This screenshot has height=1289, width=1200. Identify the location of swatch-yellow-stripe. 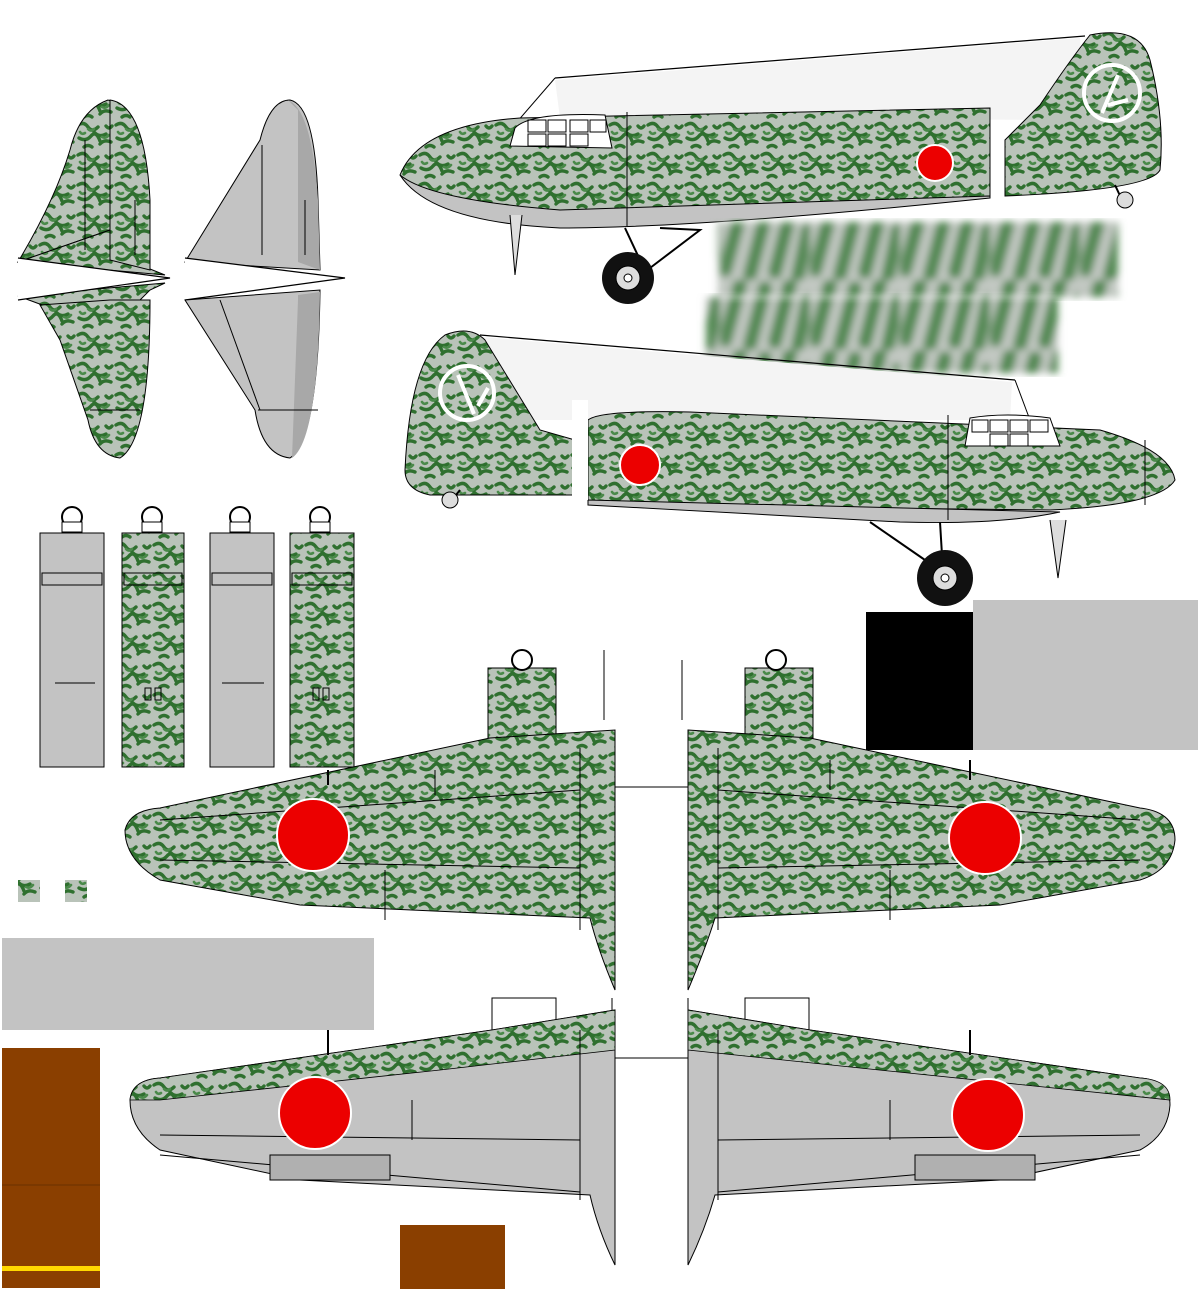
(51, 1268).